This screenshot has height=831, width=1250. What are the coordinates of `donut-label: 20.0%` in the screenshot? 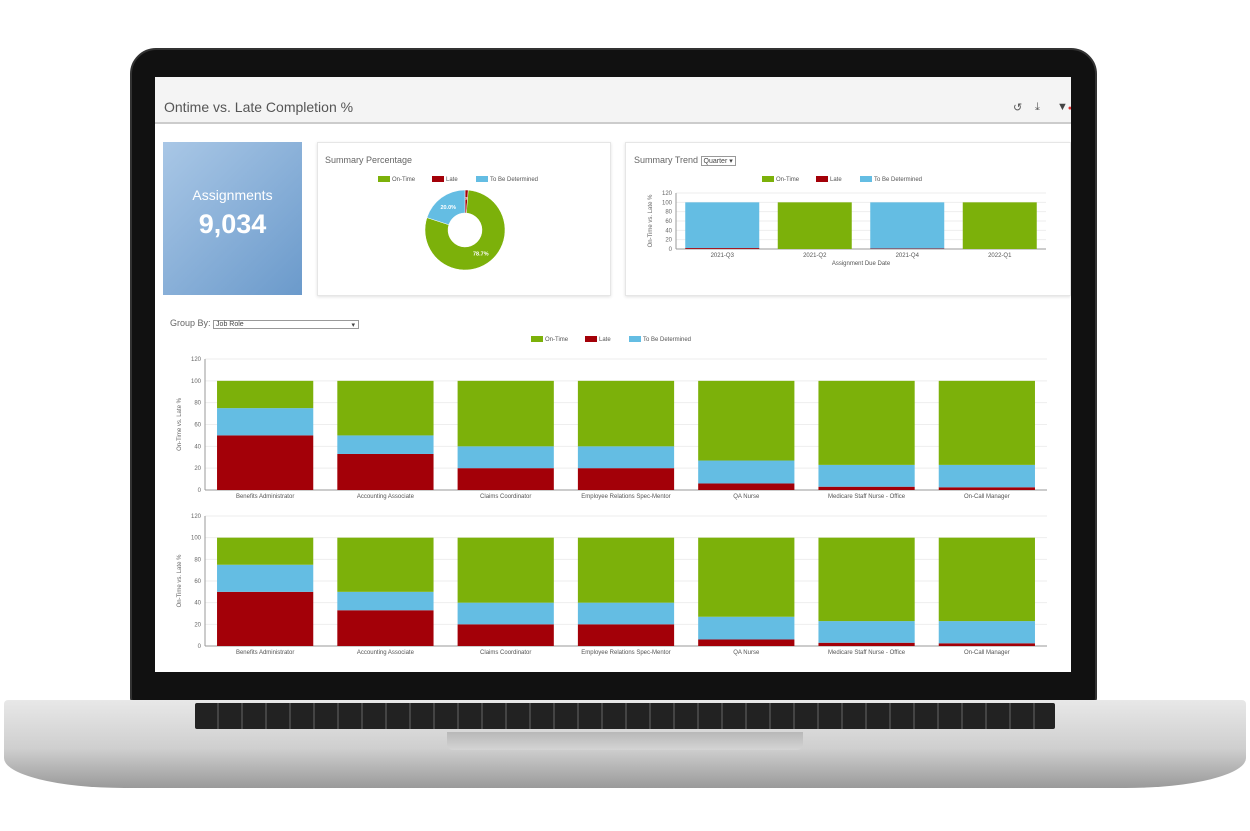 It's located at (448, 208).